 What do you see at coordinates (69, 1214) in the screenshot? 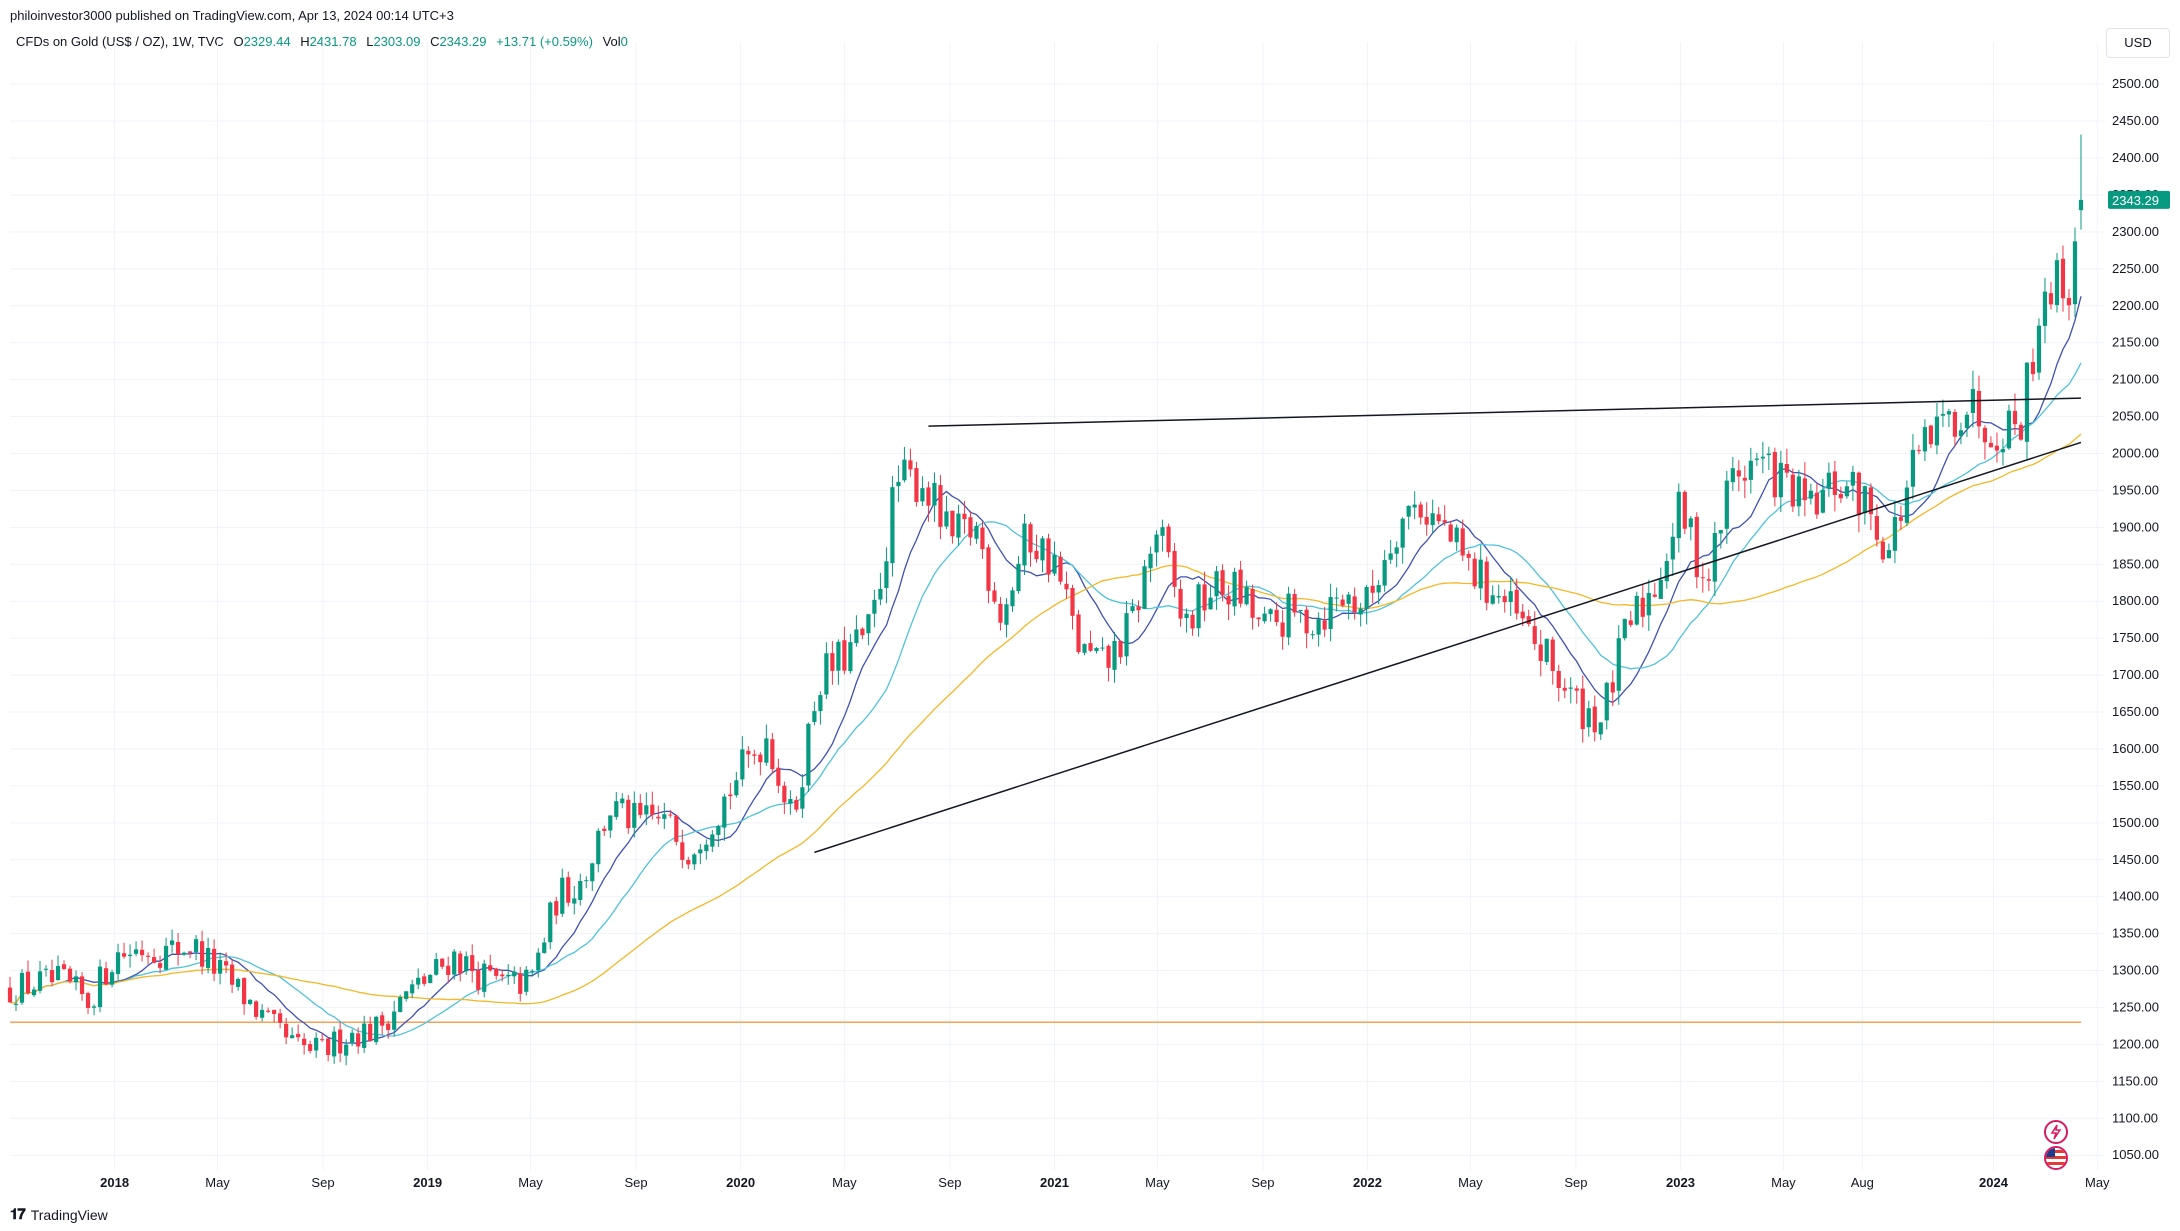
I see `brand-name: TradingView` at bounding box center [69, 1214].